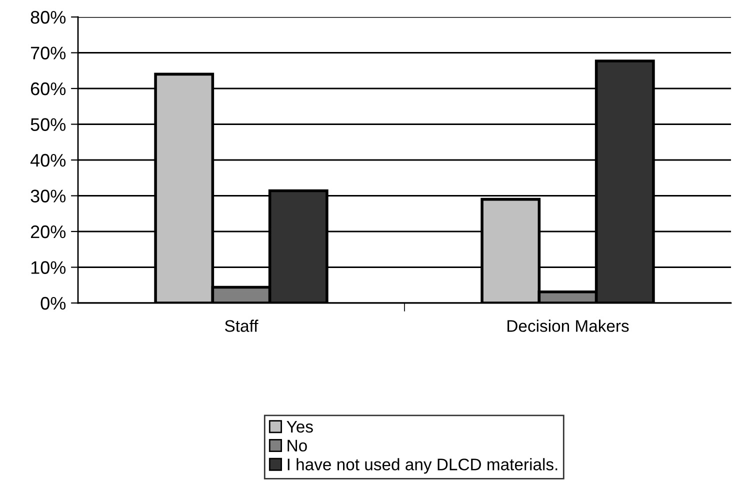  What do you see at coordinates (48, 124) in the screenshot?
I see `y-tick-label: 50%` at bounding box center [48, 124].